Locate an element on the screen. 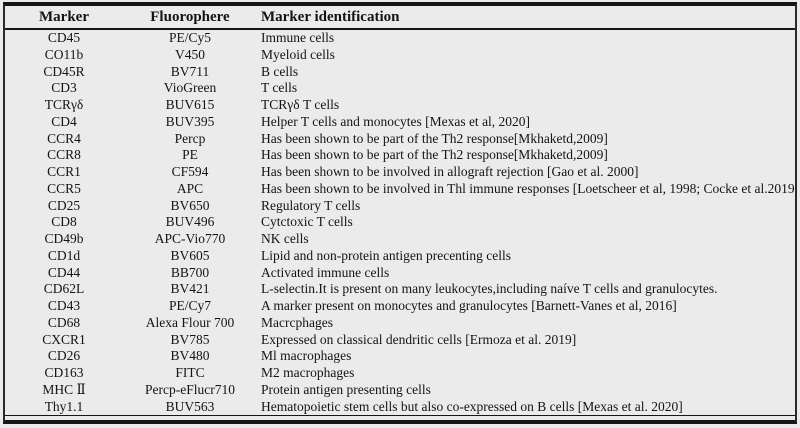 This screenshot has width=800, height=428. fluorophere-cell: FITC is located at coordinates (190, 372).